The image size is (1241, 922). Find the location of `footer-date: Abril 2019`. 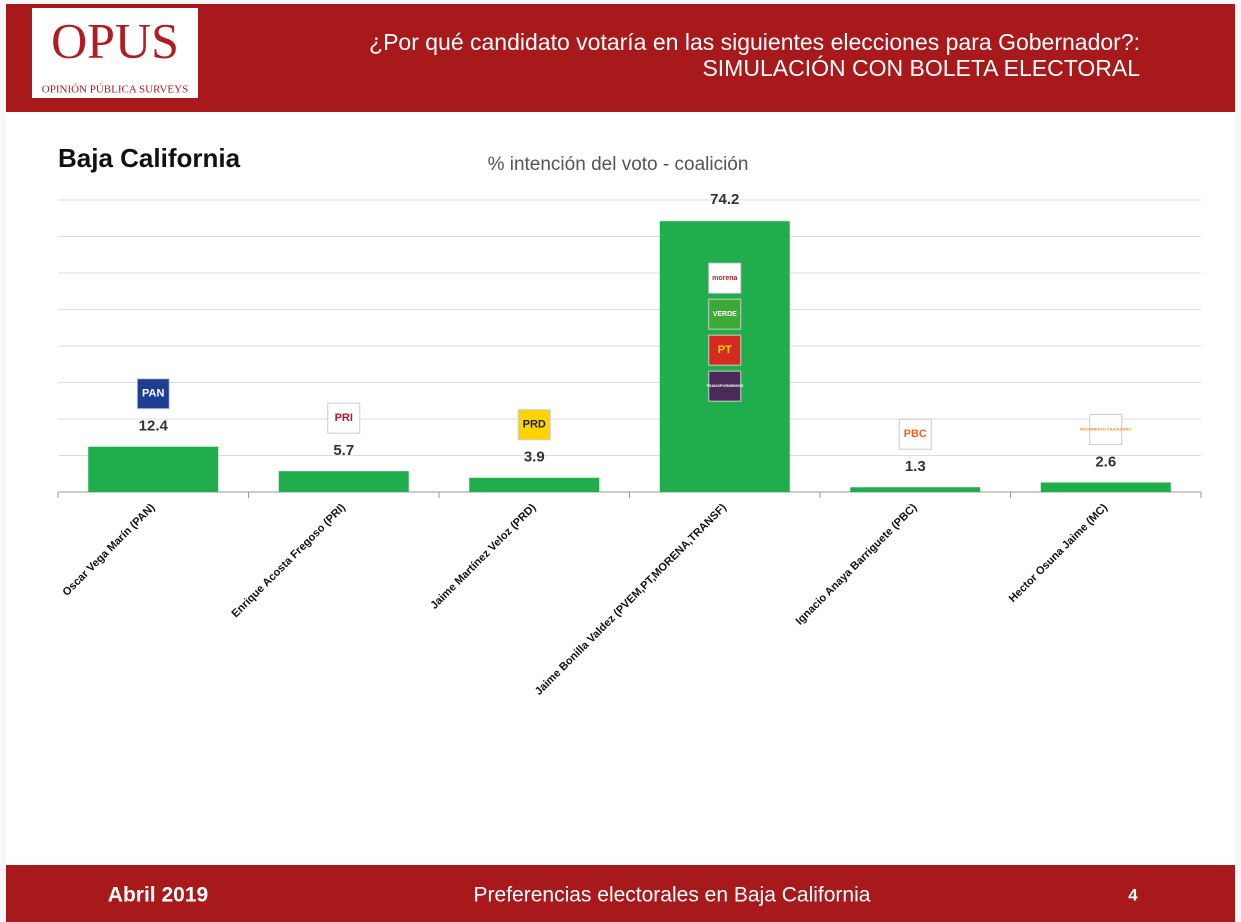

footer-date: Abril 2019 is located at coordinates (158, 895).